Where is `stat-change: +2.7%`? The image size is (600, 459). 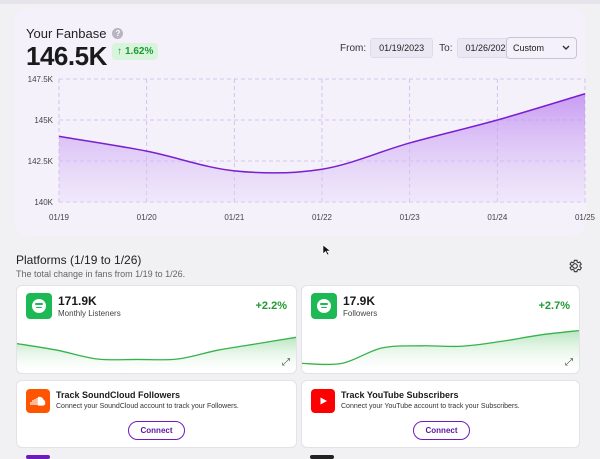 stat-change: +2.7% is located at coordinates (554, 306).